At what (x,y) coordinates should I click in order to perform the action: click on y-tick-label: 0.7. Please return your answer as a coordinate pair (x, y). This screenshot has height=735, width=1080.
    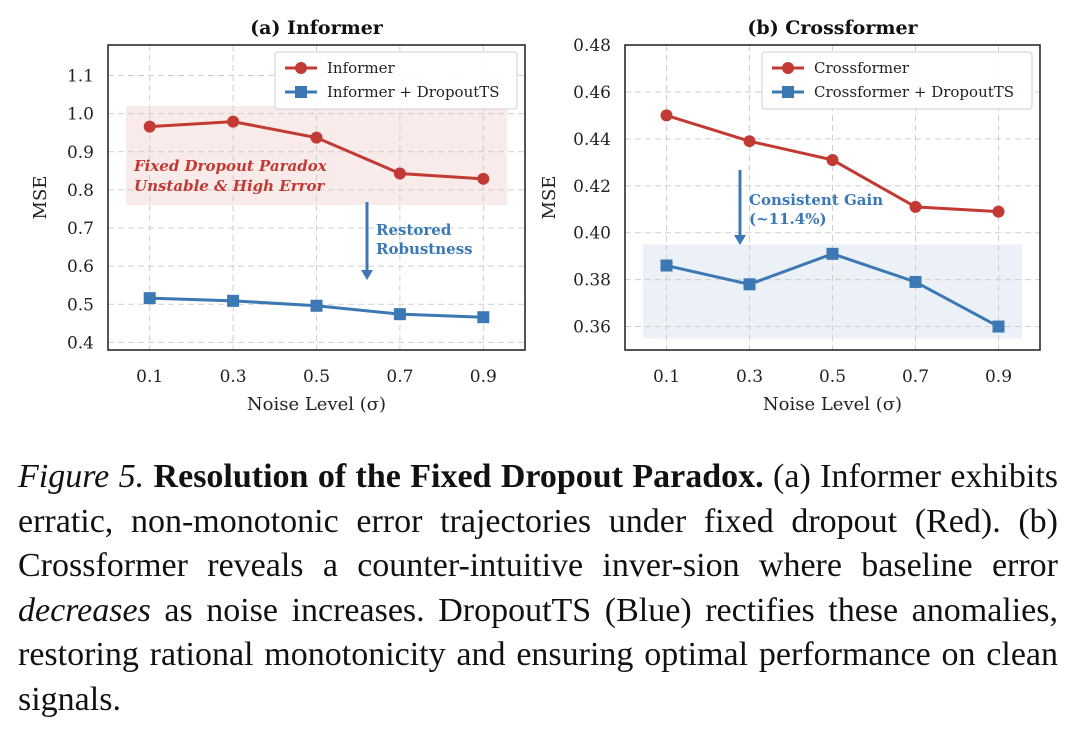
    Looking at the image, I should click on (80, 229).